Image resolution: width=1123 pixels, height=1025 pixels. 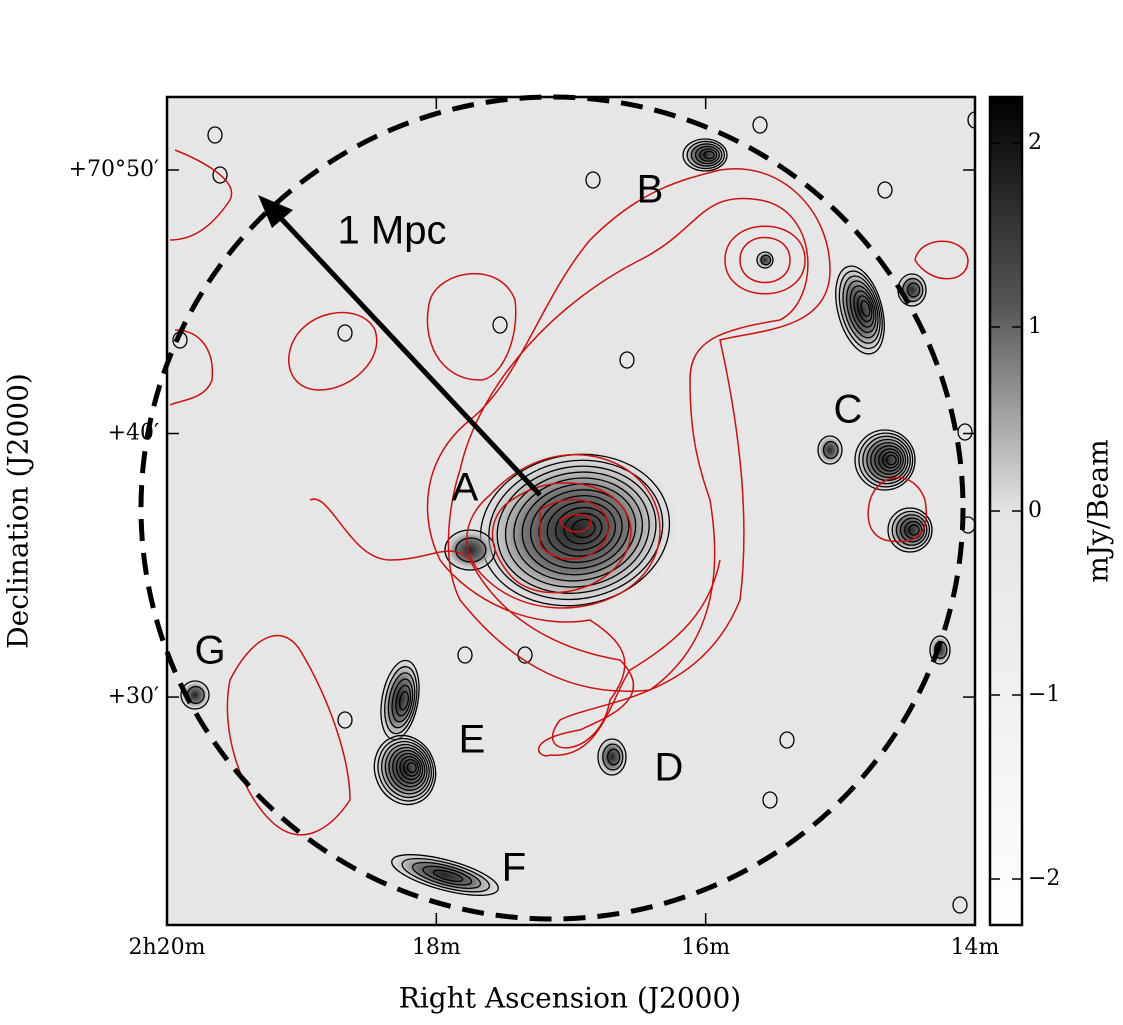 I want to click on annotation: E, so click(x=472, y=740).